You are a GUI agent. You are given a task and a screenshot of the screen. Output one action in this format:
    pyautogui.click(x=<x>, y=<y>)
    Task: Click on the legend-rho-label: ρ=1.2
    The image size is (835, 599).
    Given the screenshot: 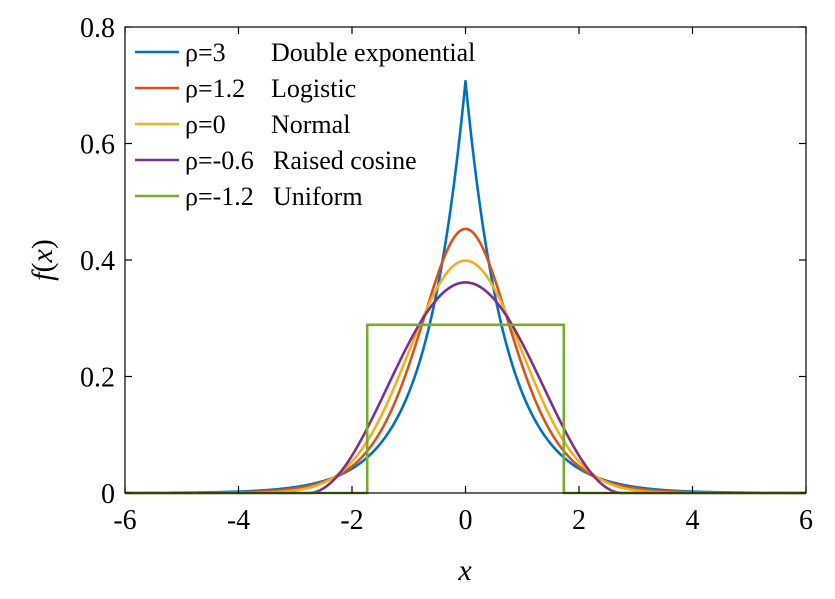 What is the action you would take?
    pyautogui.click(x=215, y=88)
    